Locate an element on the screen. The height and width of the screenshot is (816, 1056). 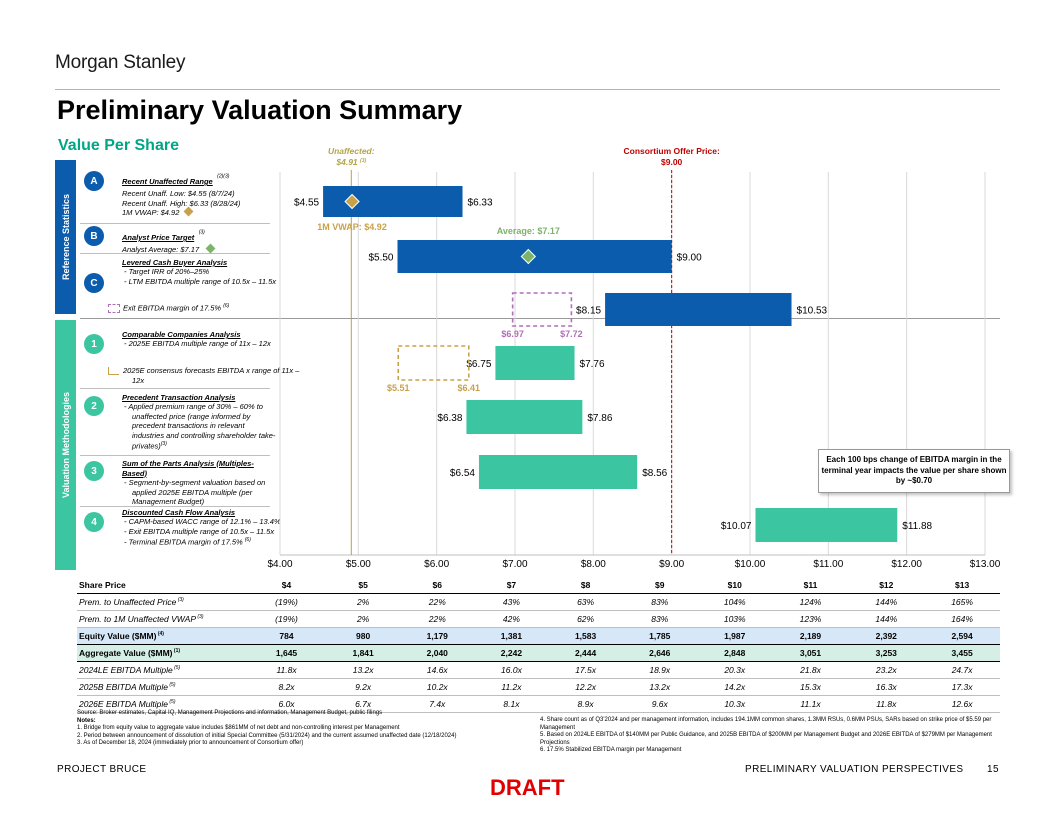
bar-low-label: $5.50 is located at coordinates (380, 258).